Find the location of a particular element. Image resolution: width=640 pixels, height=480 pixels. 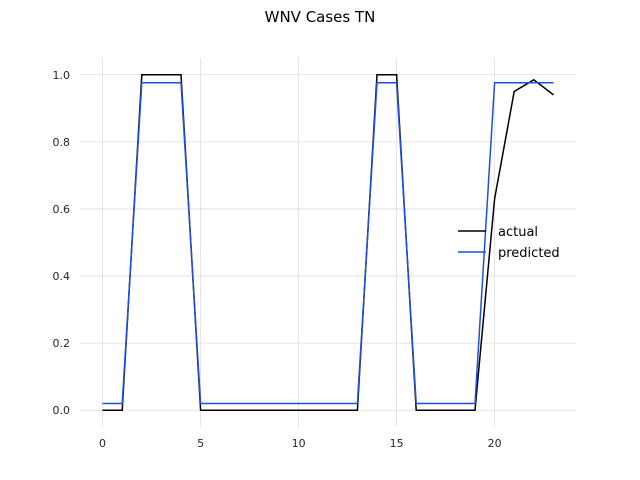

legend: actual predicted is located at coordinates (509, 243).